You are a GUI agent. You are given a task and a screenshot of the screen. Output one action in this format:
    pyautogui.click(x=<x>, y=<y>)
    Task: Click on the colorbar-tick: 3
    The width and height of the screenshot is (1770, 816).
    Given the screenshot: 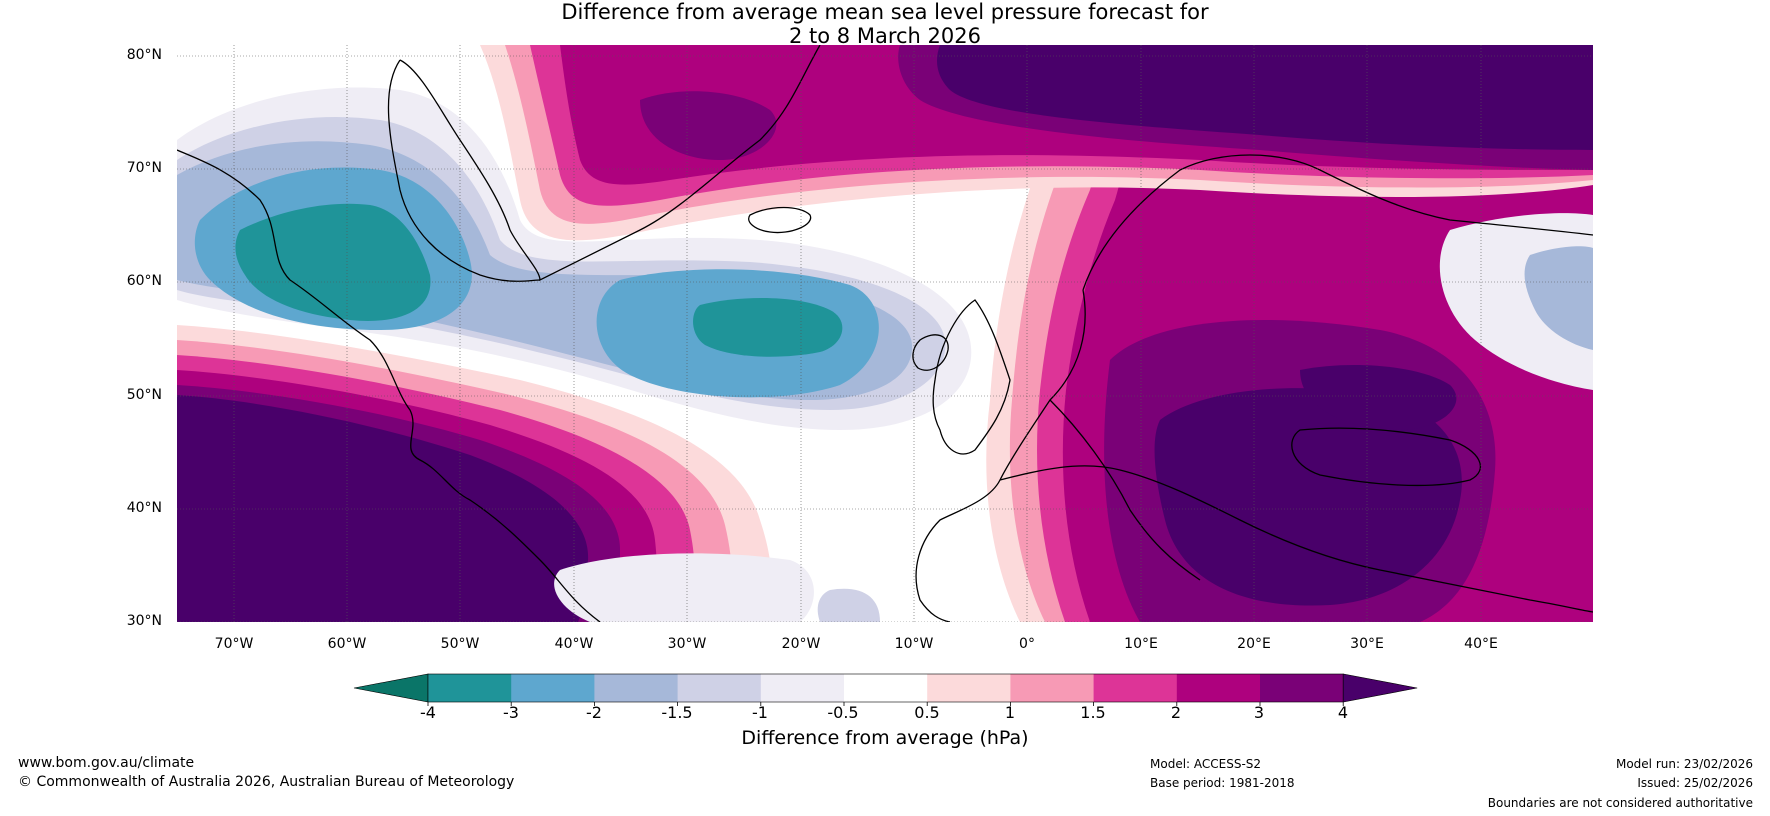 What is the action you would take?
    pyautogui.click(x=1259, y=712)
    